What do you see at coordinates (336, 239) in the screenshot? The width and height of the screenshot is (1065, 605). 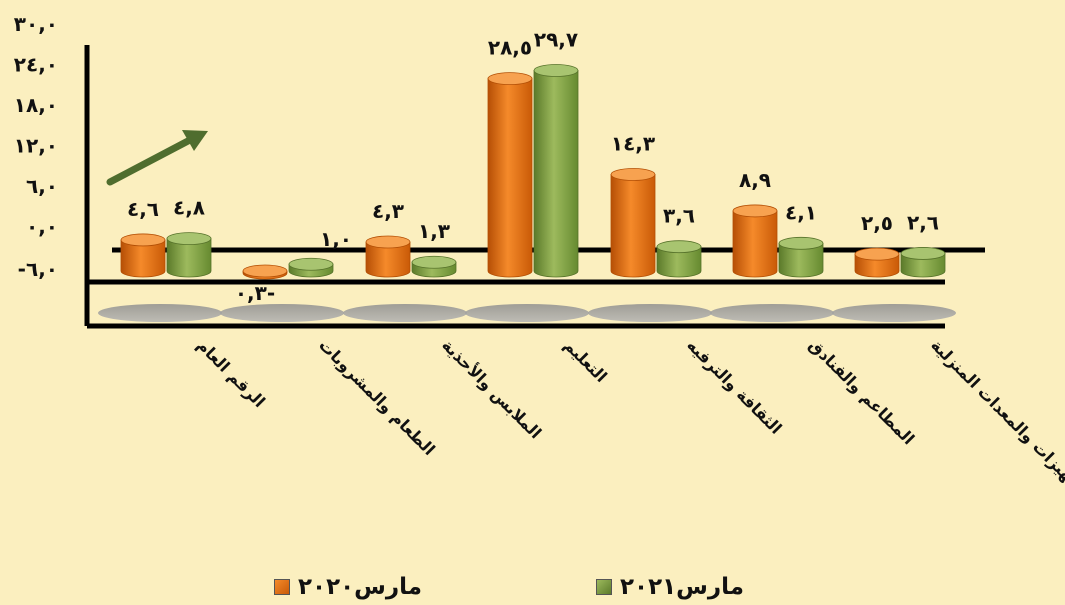 I see `value-label: ١,٠` at bounding box center [336, 239].